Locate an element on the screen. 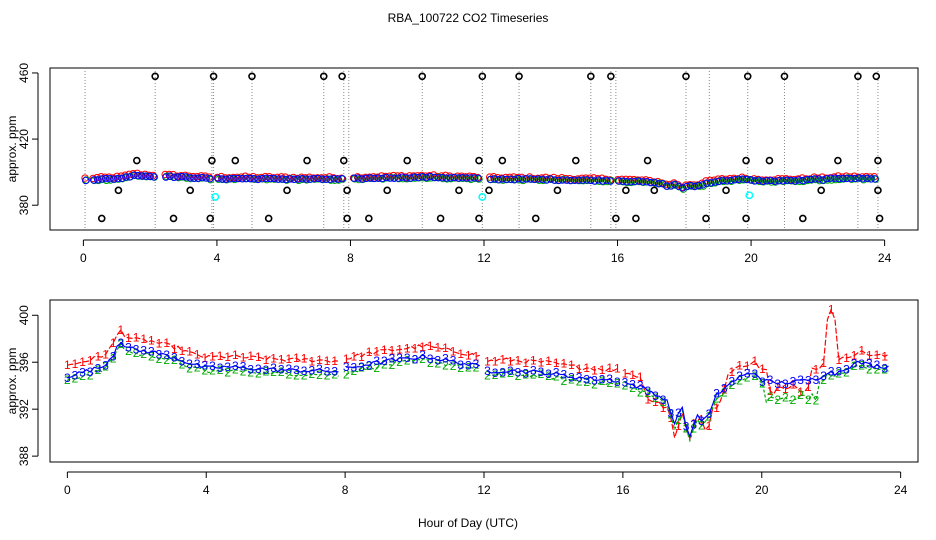 The height and width of the screenshot is (540, 936). bottom-y-tick-label: 388 is located at coordinates (24, 456).